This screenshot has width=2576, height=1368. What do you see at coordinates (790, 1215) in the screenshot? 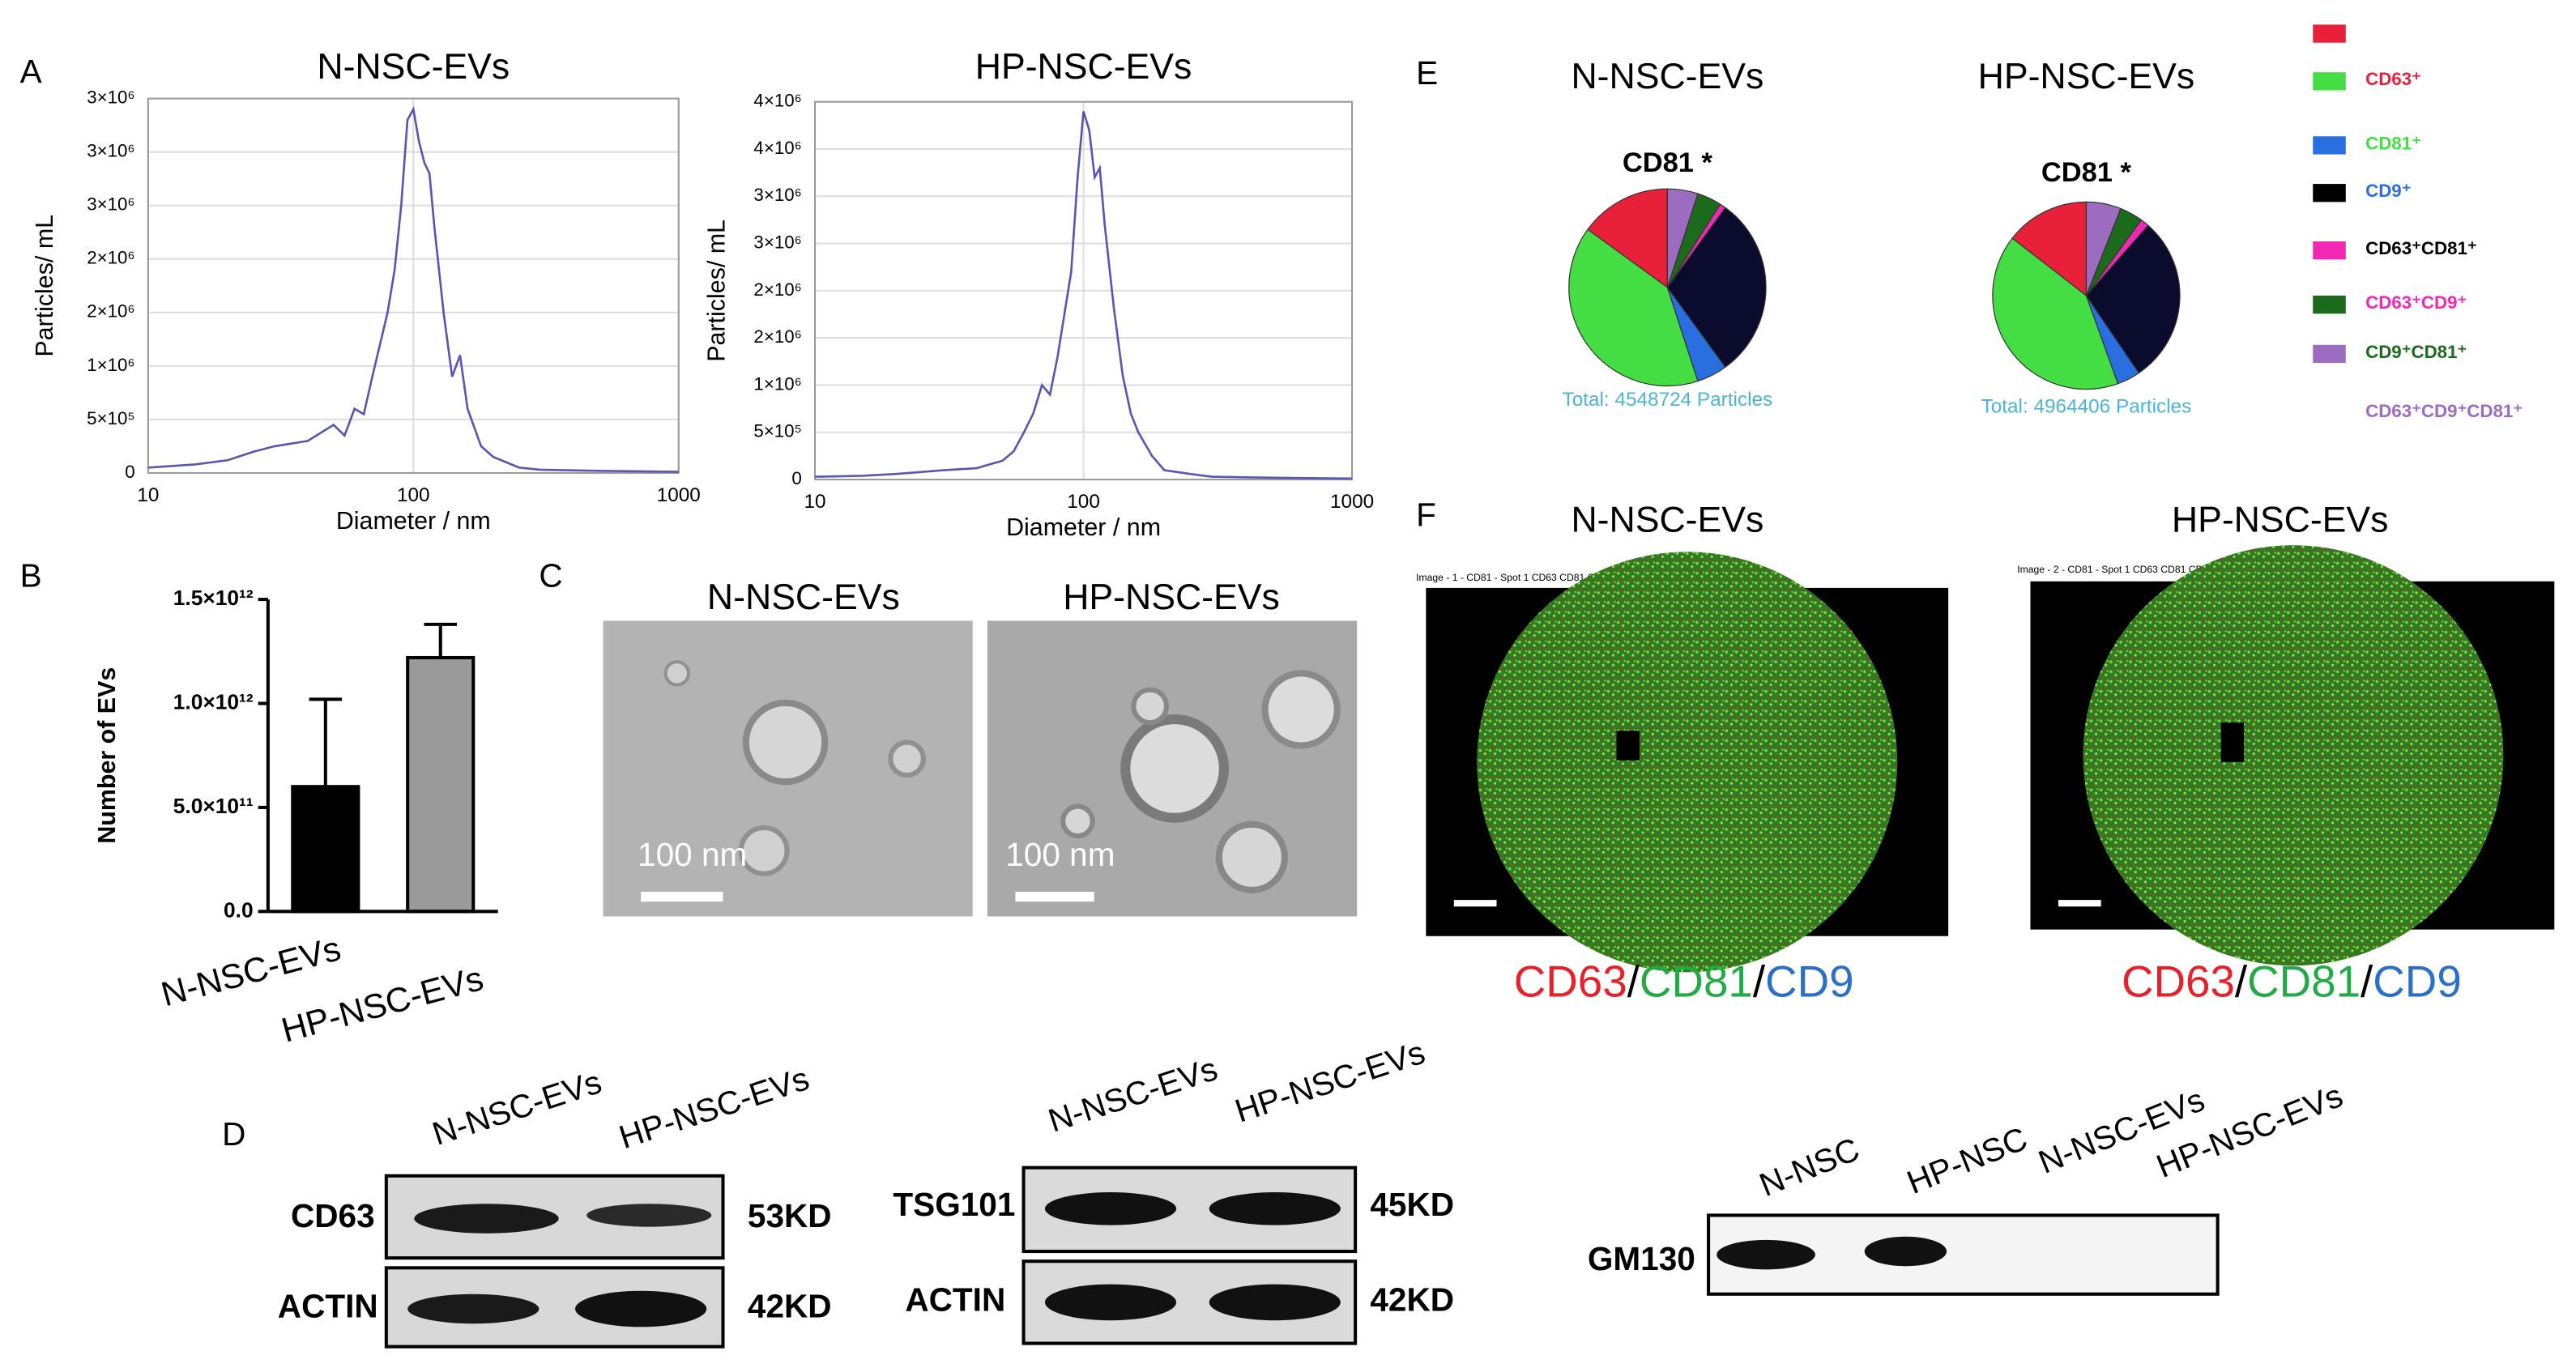
I see `size-label: 53KD` at bounding box center [790, 1215].